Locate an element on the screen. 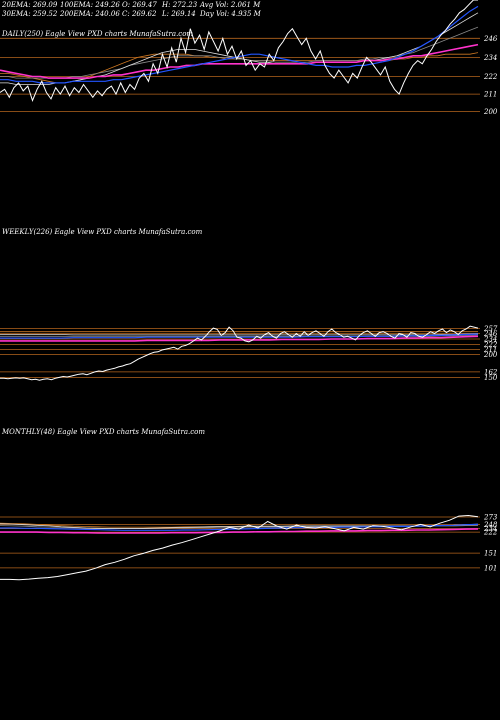 The image size is (500, 720). daily-tick-labels: 246 234 222 211 200 is located at coordinates (490, 75).